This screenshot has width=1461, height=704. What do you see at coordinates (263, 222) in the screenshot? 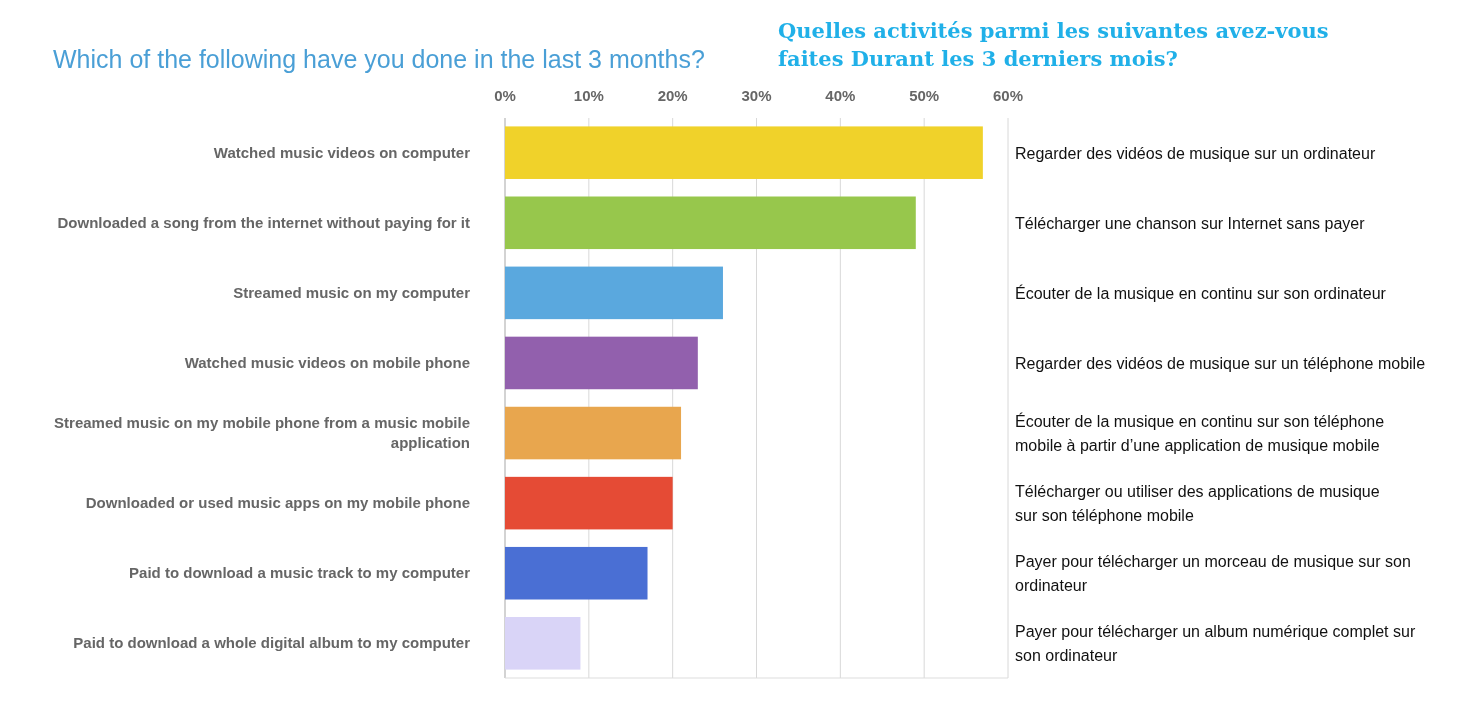
I see `y-tick-label: Downloaded a song from the internet without paying for it` at bounding box center [263, 222].